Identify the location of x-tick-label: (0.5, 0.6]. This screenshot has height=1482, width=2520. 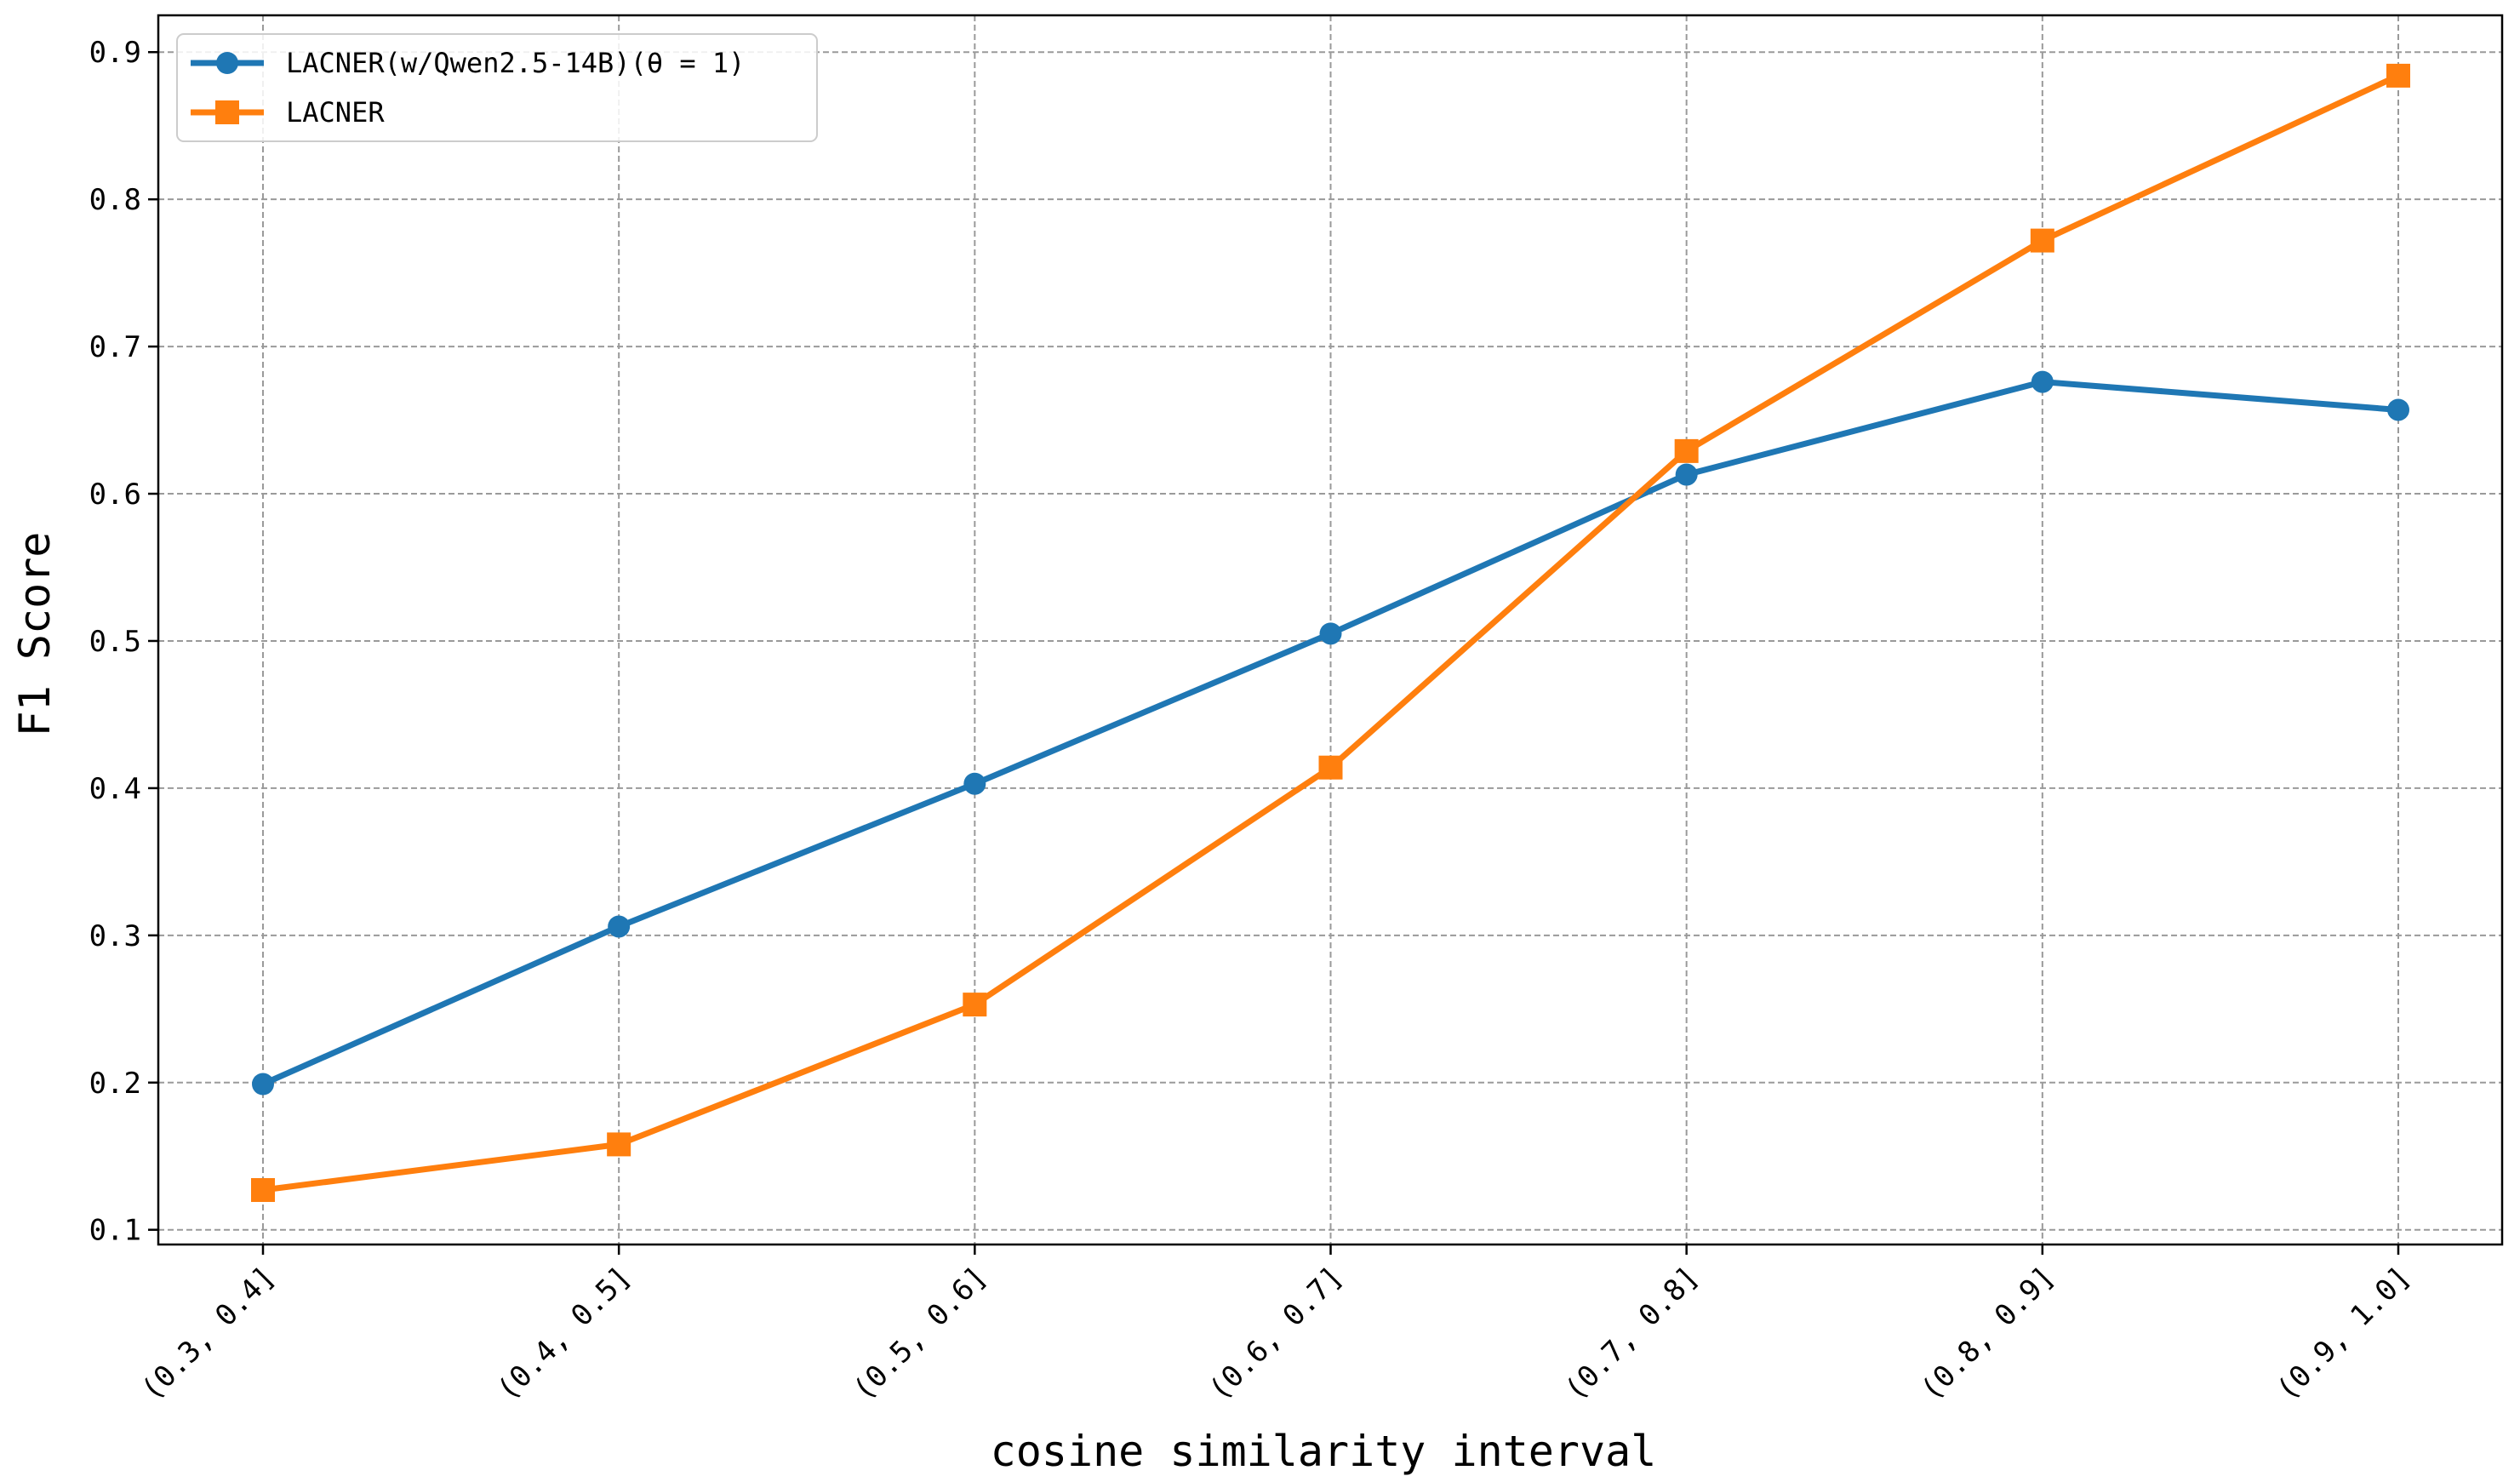
(921, 1333).